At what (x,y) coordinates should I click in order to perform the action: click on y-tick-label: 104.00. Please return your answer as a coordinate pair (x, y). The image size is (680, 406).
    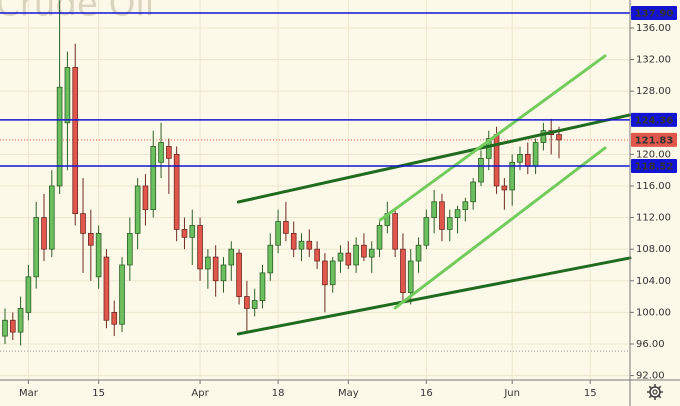
    Looking at the image, I should click on (653, 281).